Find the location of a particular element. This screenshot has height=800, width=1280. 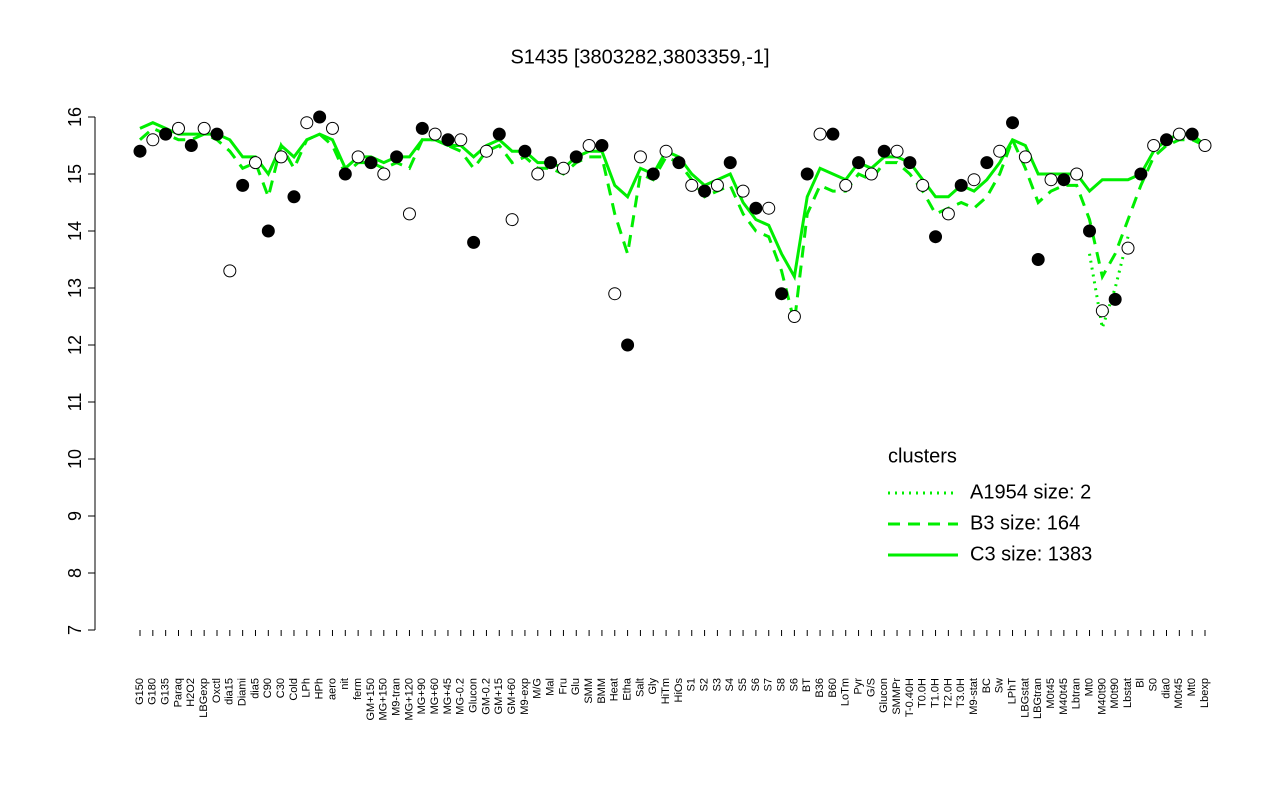

x-tick-label: Lbstat is located at coordinates (1128, 693).